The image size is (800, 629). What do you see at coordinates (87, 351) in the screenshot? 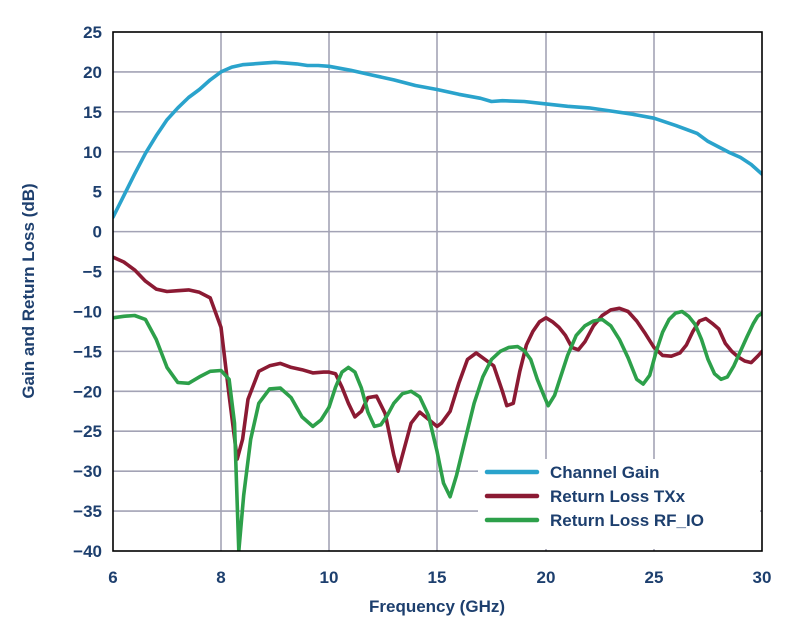
I see `y-tick-label: −15` at bounding box center [87, 351].